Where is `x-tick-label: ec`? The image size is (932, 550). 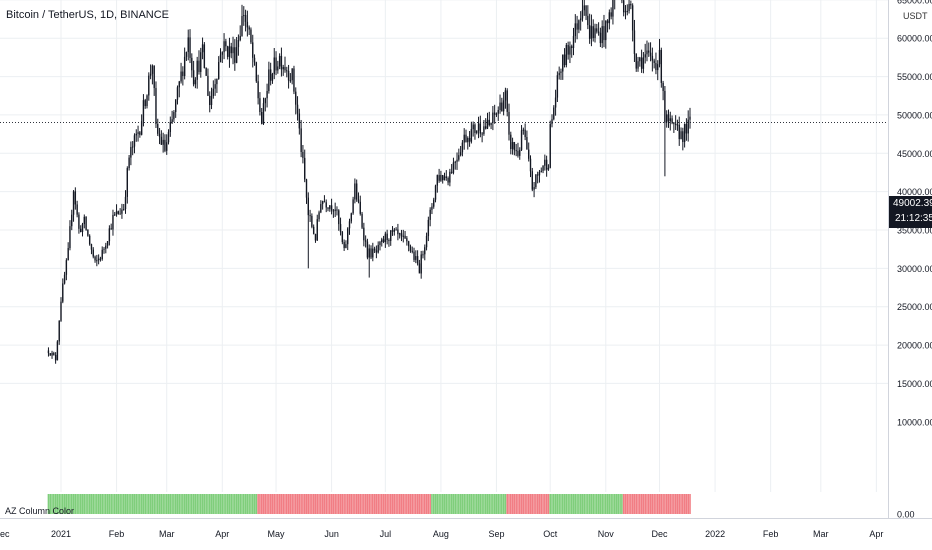 x-tick-label: ec is located at coordinates (5, 534).